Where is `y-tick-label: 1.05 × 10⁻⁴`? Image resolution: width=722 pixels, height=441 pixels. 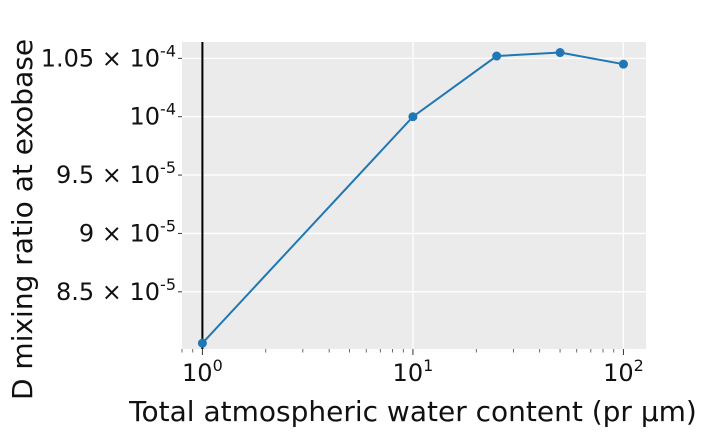 y-tick-label: 1.05 × 10⁻⁴ is located at coordinates (108, 56).